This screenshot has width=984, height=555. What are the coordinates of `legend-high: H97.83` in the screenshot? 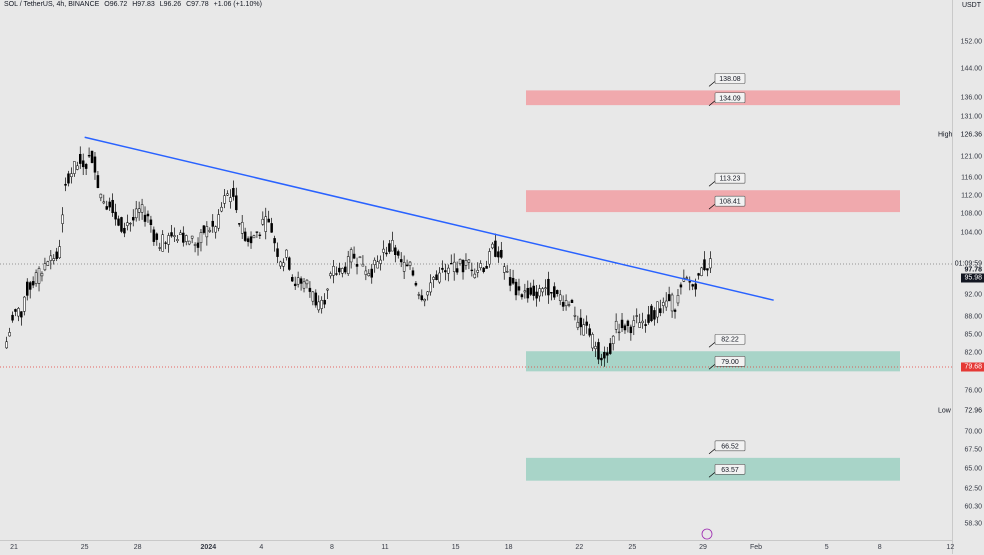 It's located at (143, 4).